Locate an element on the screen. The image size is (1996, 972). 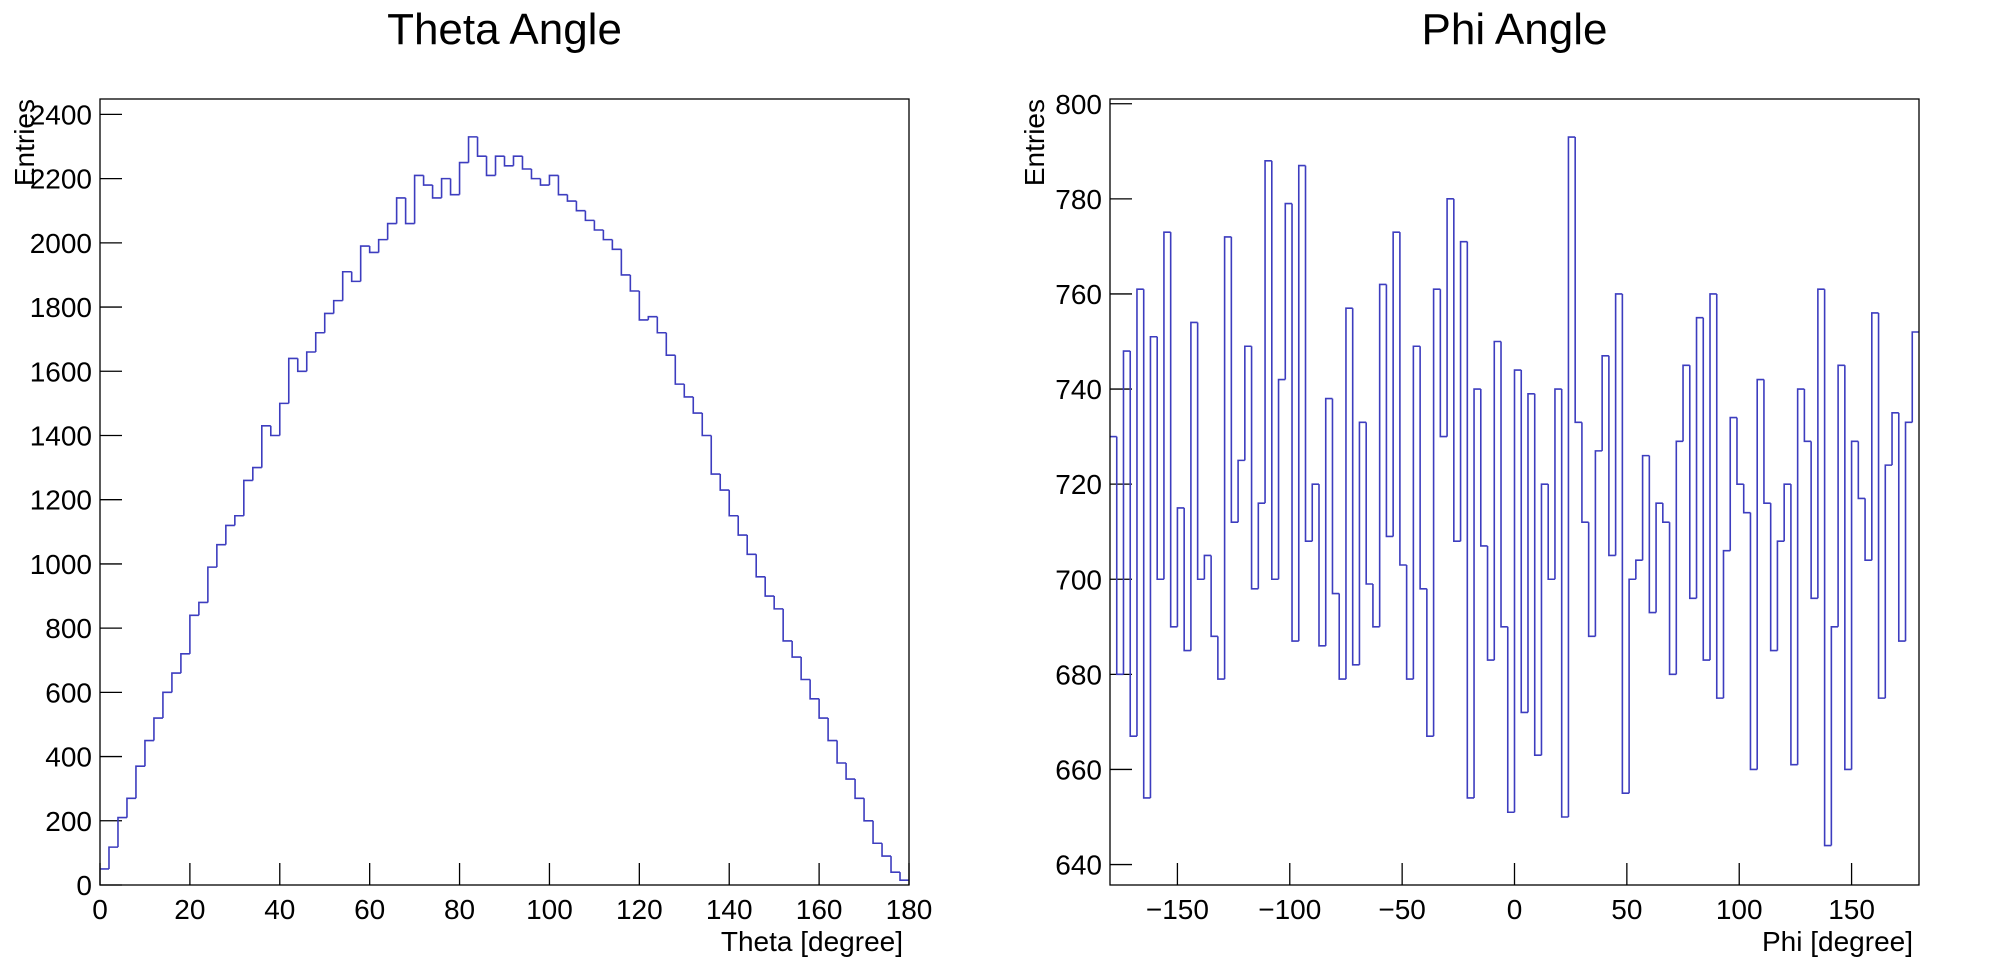
x-tick-label: 180 is located at coordinates (909, 909).